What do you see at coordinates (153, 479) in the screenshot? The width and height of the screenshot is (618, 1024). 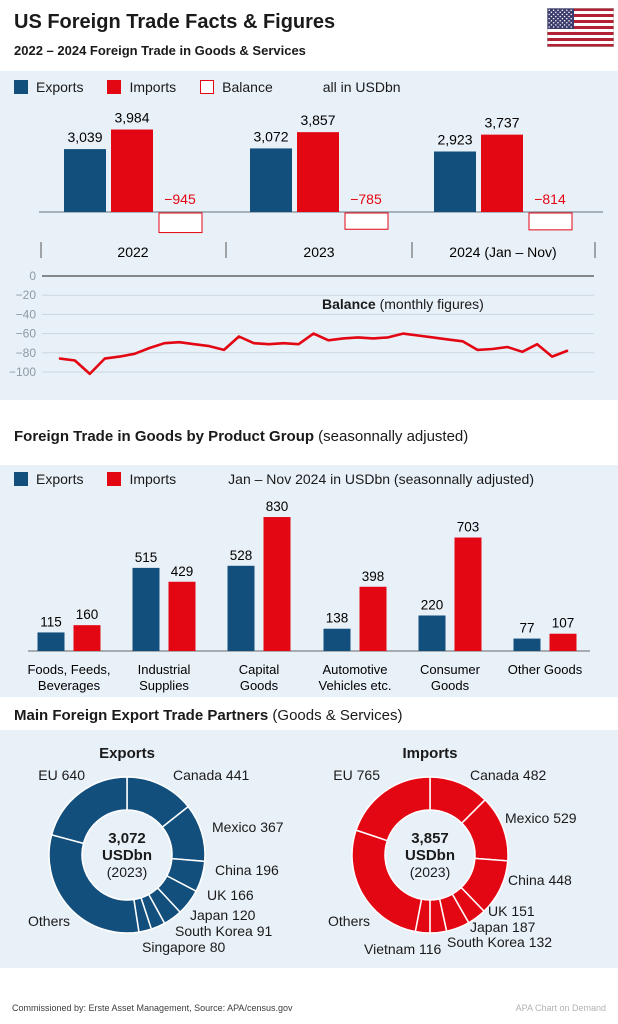 I see `legend-imports-label: Imports` at bounding box center [153, 479].